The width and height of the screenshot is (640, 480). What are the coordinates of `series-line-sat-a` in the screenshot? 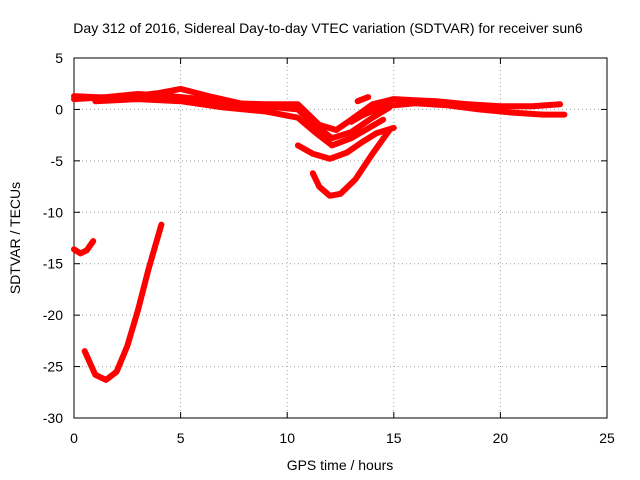 It's located at (317, 112).